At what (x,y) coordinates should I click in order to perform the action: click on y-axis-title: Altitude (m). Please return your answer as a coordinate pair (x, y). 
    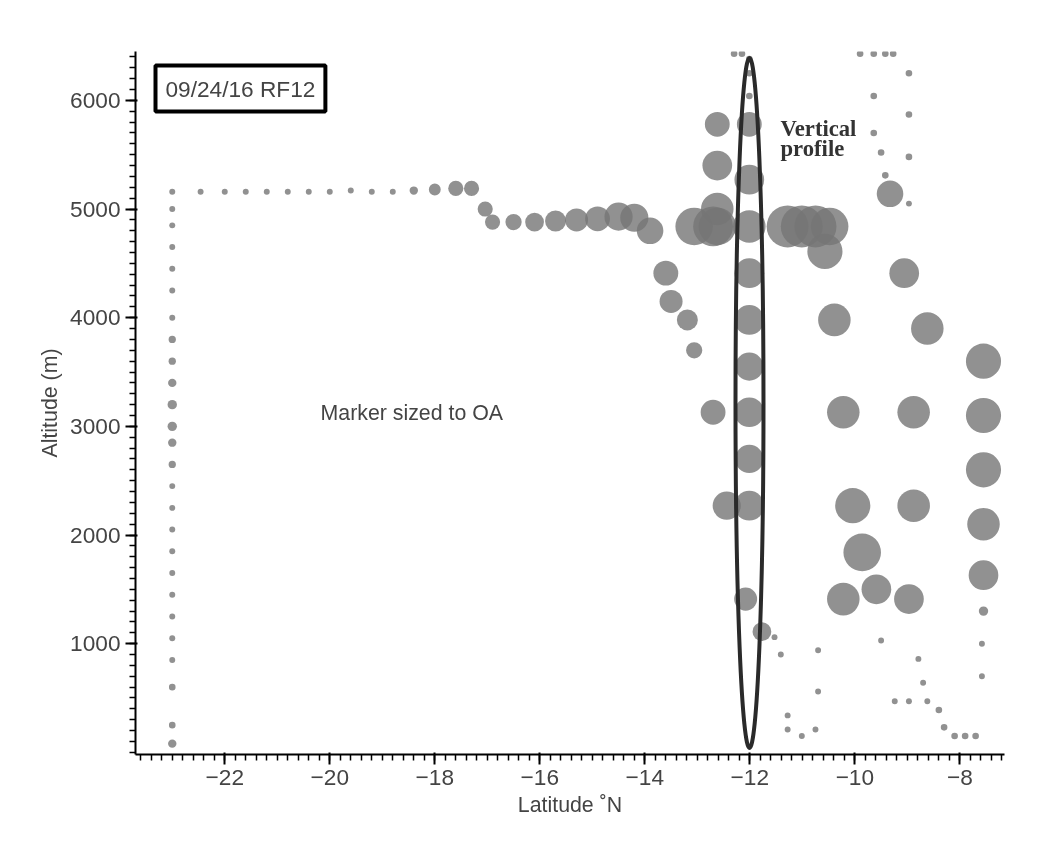
    Looking at the image, I should click on (50, 403).